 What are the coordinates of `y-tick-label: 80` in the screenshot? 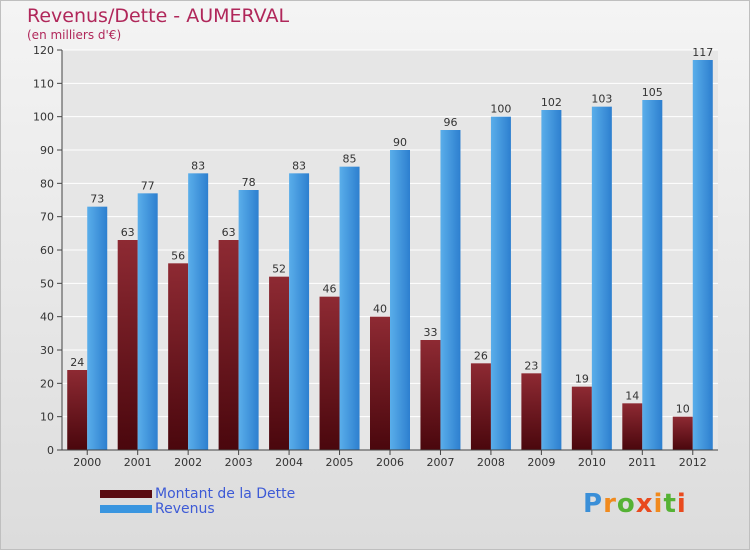 It's located at (47, 183).